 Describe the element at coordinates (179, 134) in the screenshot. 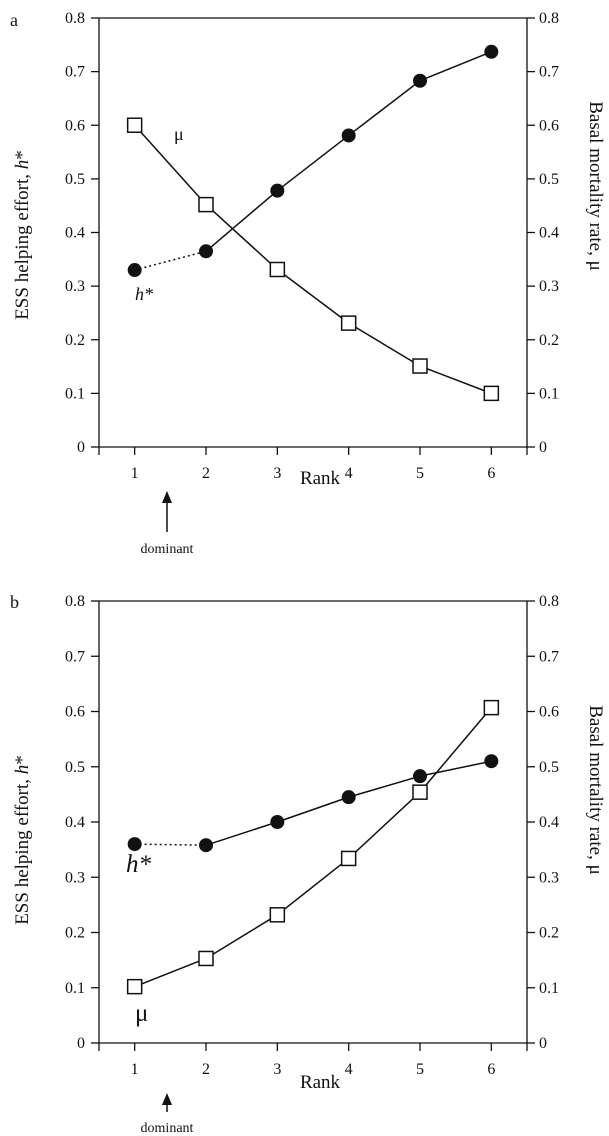

I see `series-label-mu: μ` at that location.